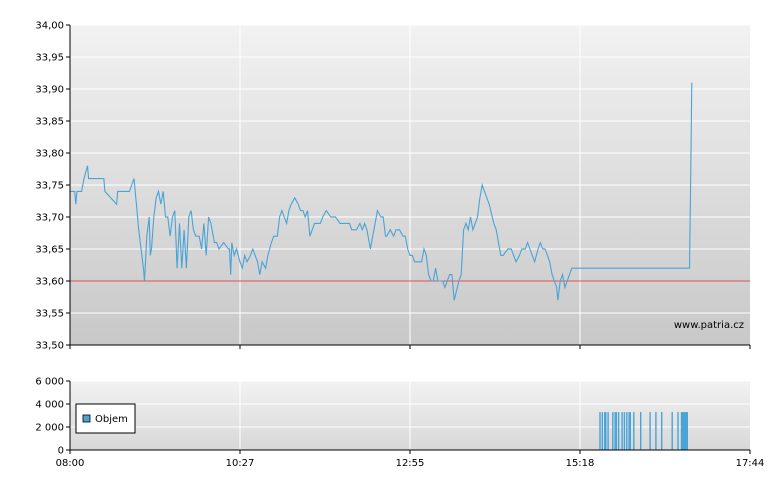  Describe the element at coordinates (410, 463) in the screenshot. I see `x-tick-label: 12:55` at that location.